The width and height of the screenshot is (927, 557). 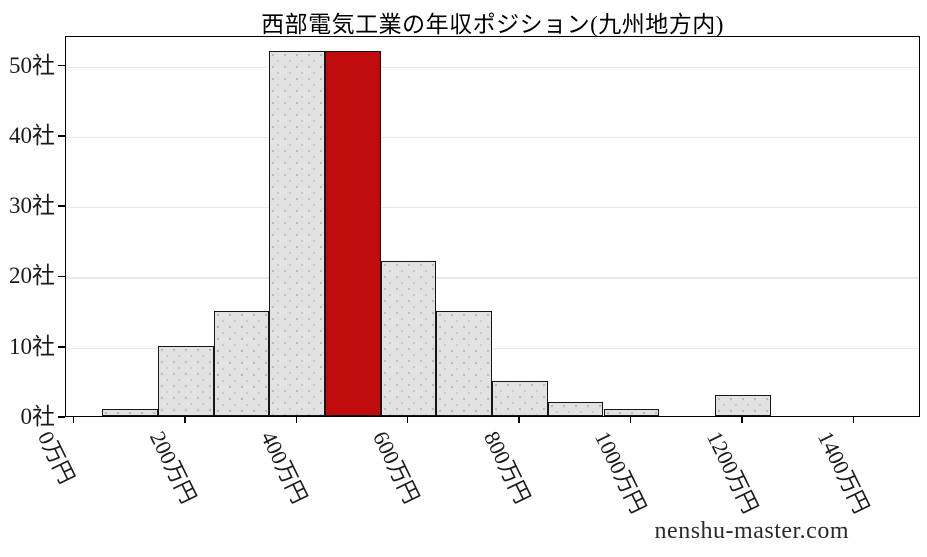 What do you see at coordinates (32, 65) in the screenshot?
I see `y-tick-label: 50社` at bounding box center [32, 65].